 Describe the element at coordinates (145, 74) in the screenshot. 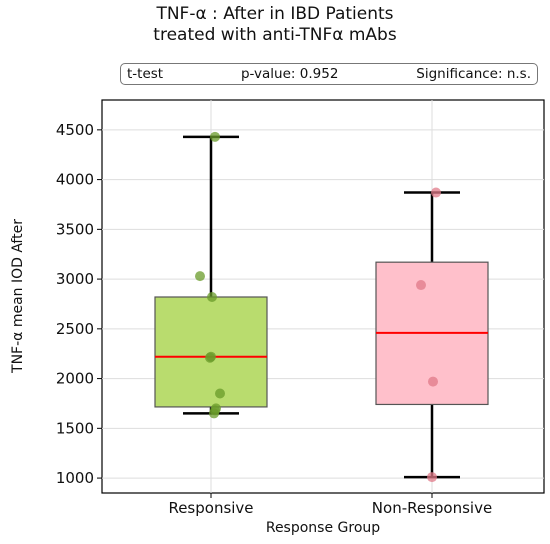

I see `stats-test-name: t-test` at that location.